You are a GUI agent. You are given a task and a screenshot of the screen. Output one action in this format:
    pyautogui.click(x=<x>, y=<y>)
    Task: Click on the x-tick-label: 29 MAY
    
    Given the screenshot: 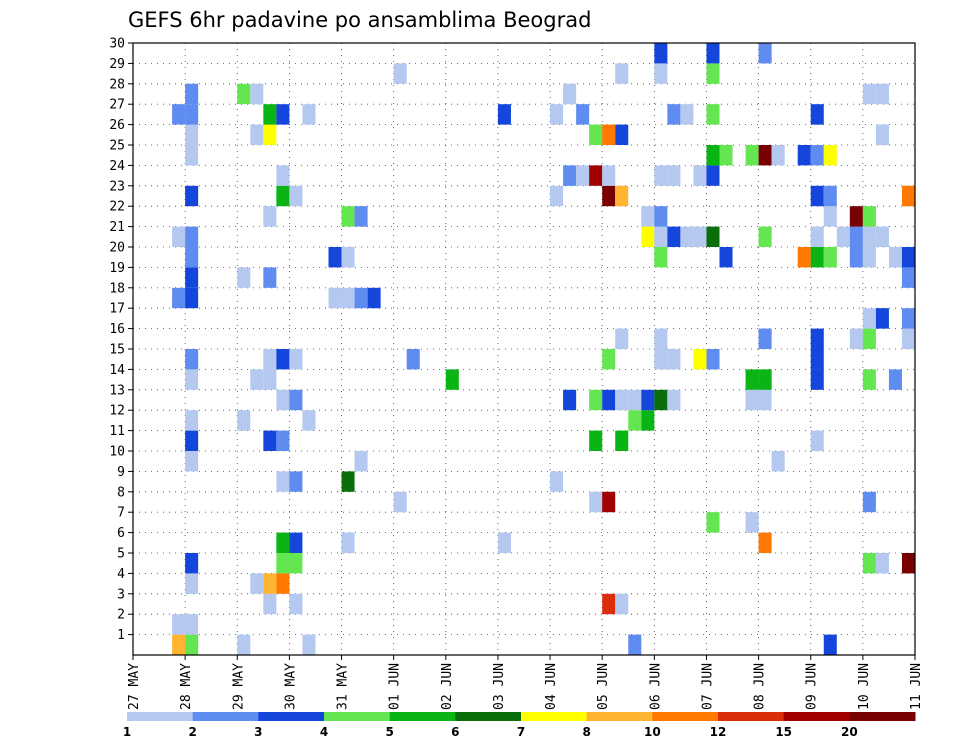 What is the action you would take?
    pyautogui.click(x=238, y=686)
    